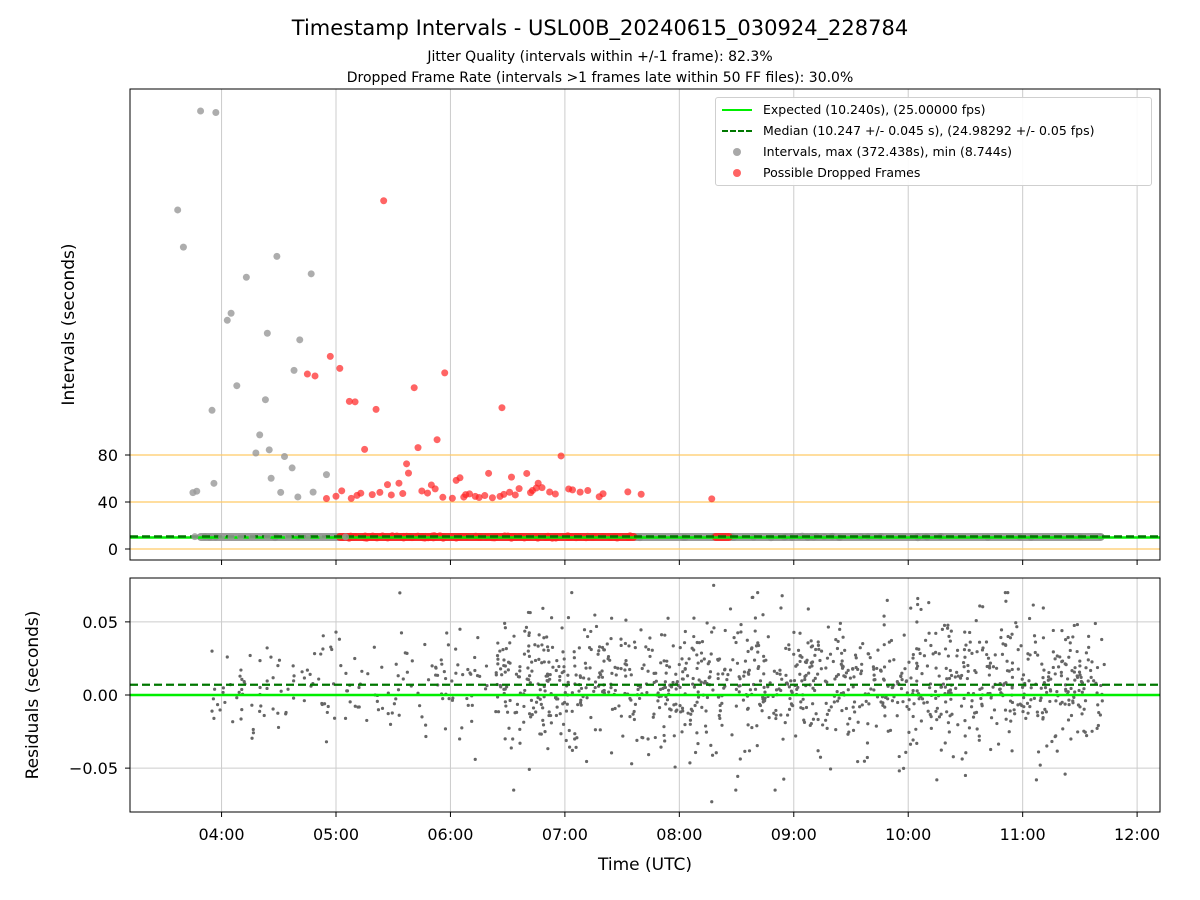 The width and height of the screenshot is (1200, 900). Describe the element at coordinates (874, 109) in the screenshot. I see `legend-expected-label: Expected (10.240s), (25.00000 fps)` at that location.